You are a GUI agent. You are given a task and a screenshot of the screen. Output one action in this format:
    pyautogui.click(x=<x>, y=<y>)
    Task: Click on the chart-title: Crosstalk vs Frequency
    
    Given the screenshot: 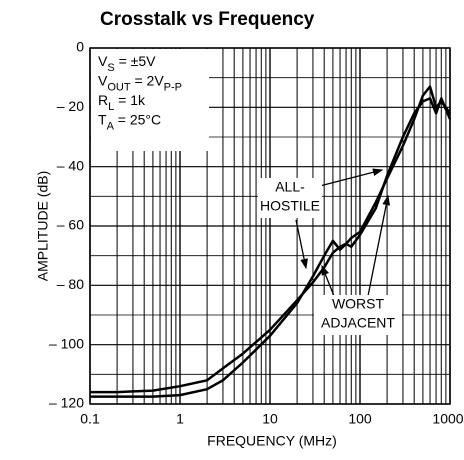 What is the action you would take?
    pyautogui.click(x=207, y=19)
    